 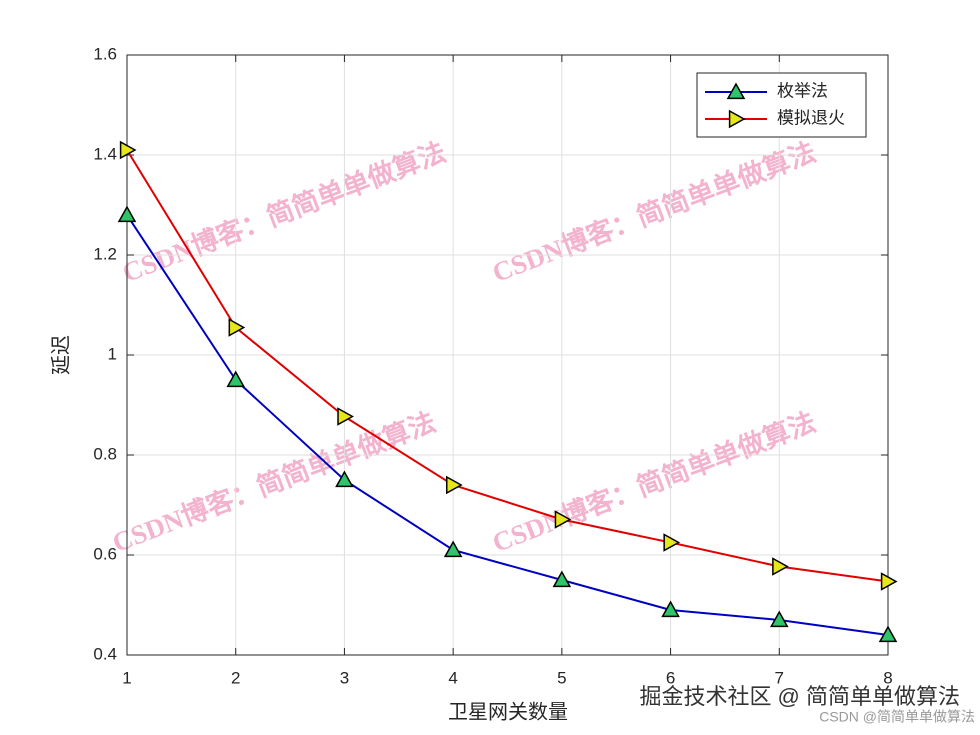 What do you see at coordinates (344, 677) in the screenshot?
I see `x-tick-label: 3` at bounding box center [344, 677].